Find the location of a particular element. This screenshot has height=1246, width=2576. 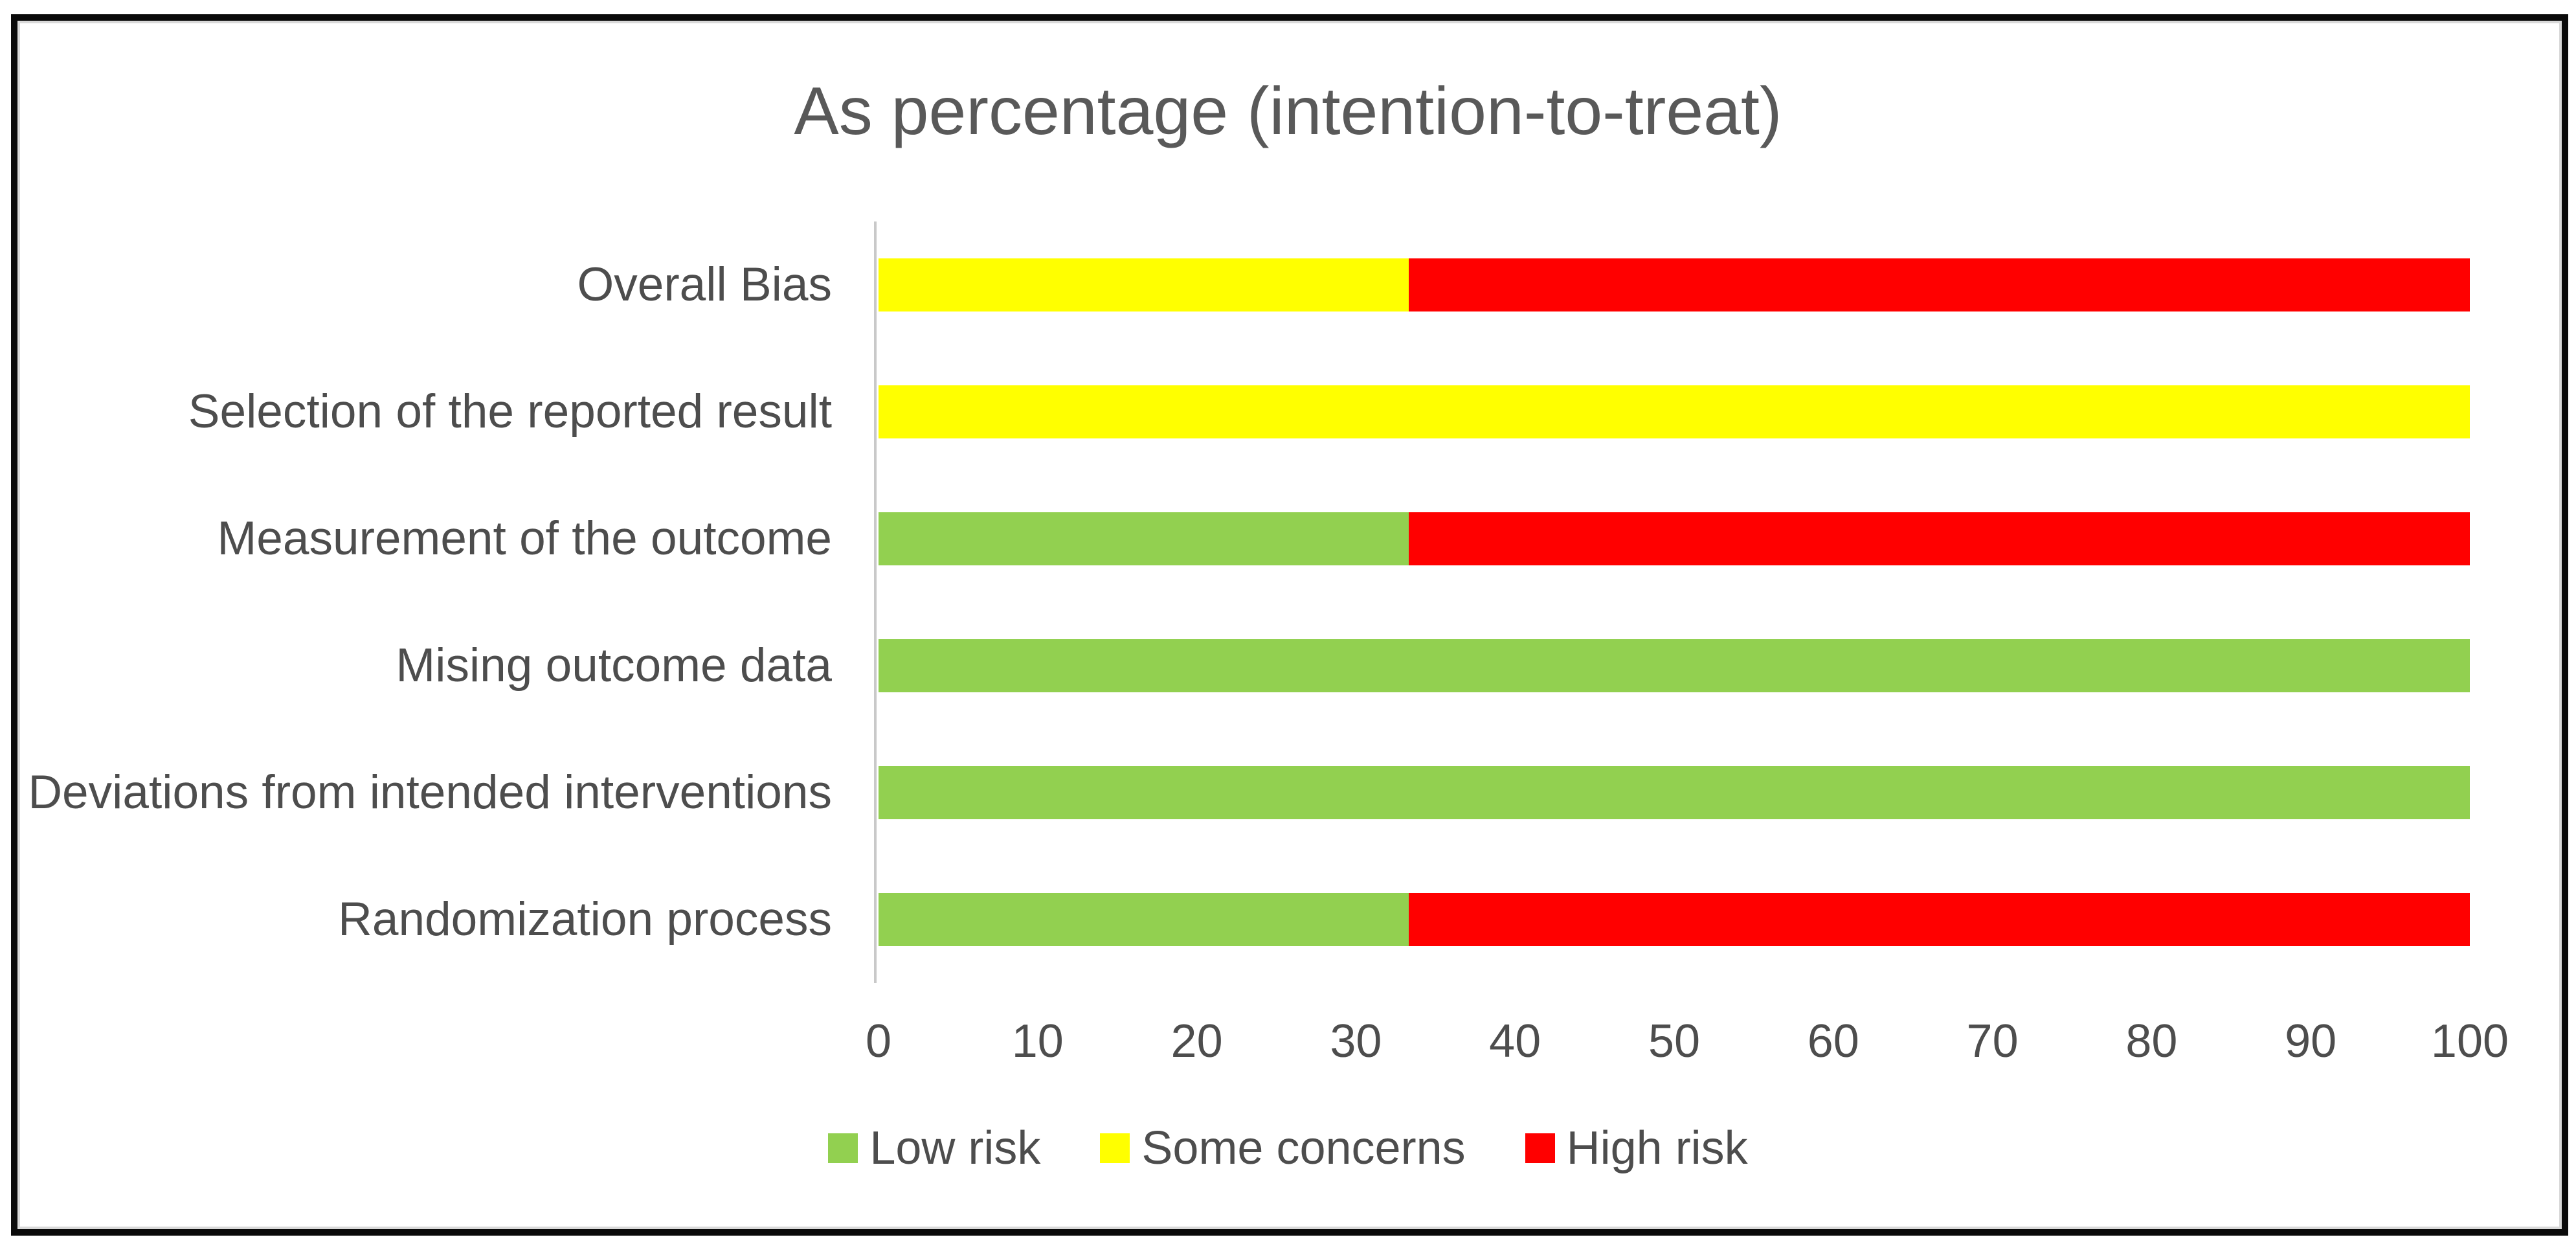

x-tick-label: 80 is located at coordinates (2151, 1041).